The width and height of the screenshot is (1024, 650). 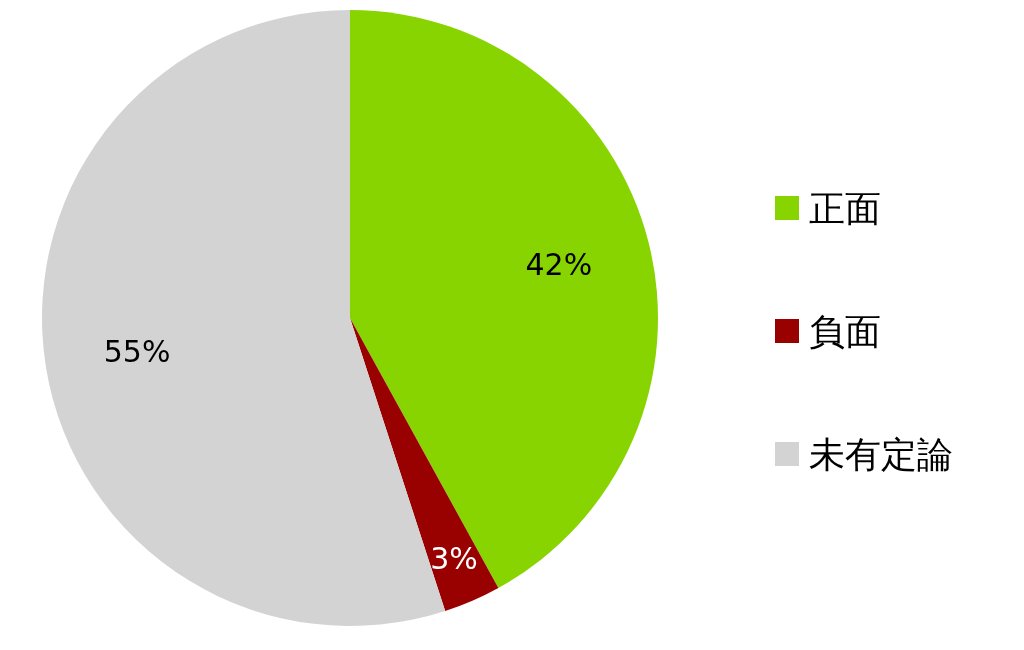 What do you see at coordinates (845, 331) in the screenshot?
I see `legend-label: 負面` at bounding box center [845, 331].